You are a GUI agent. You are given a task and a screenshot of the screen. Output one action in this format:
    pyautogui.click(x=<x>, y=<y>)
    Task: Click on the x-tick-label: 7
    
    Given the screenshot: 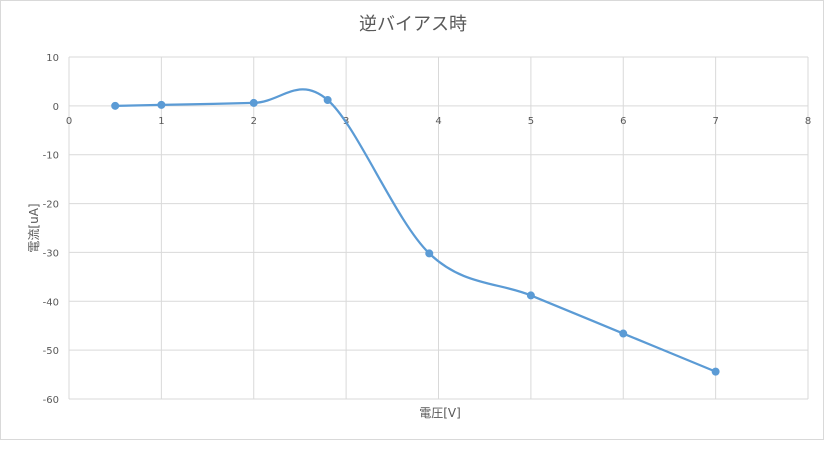 What is the action you would take?
    pyautogui.click(x=715, y=121)
    